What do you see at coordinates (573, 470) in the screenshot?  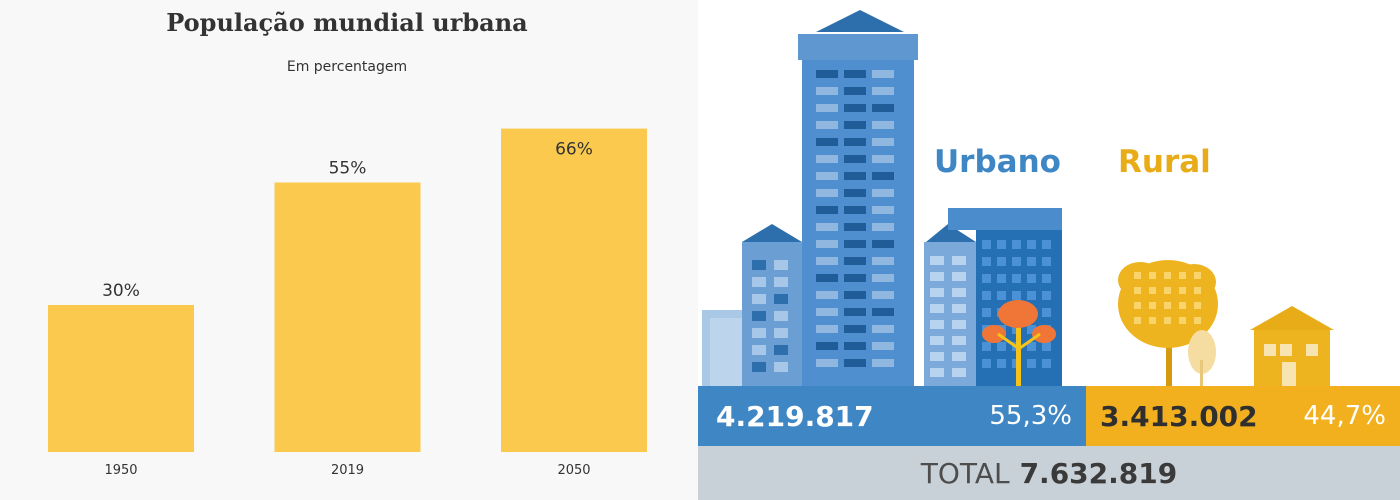 I see `x-tick-label-2050: 2050` at bounding box center [573, 470].